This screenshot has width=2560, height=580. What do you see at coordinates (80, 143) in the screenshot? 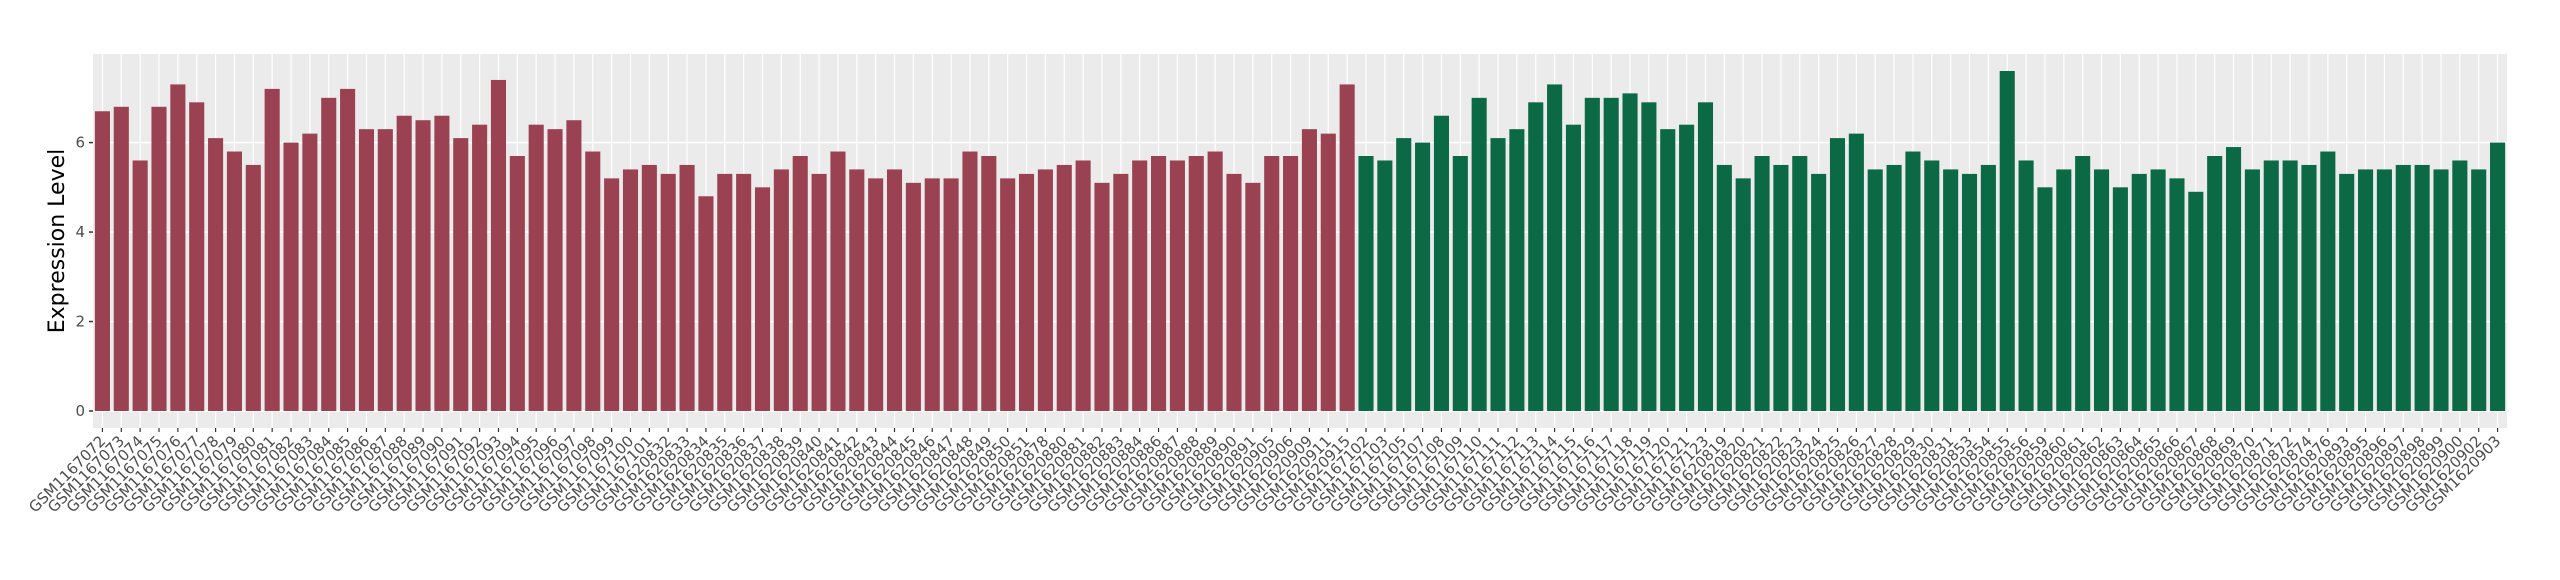
I see `y-tick-label: 6` at bounding box center [80, 143].